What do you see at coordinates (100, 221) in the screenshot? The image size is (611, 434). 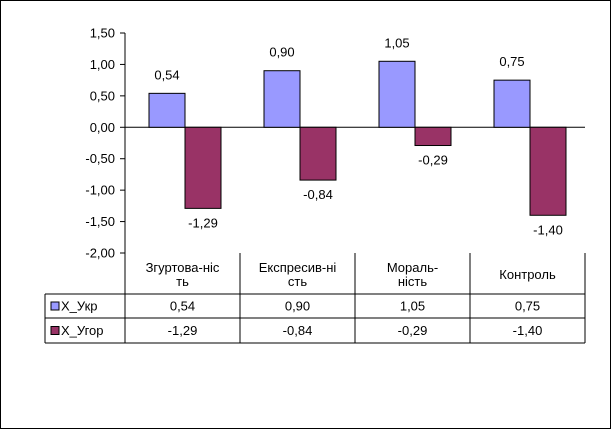 I see `y-tick-label: -1,50` at bounding box center [100, 221].